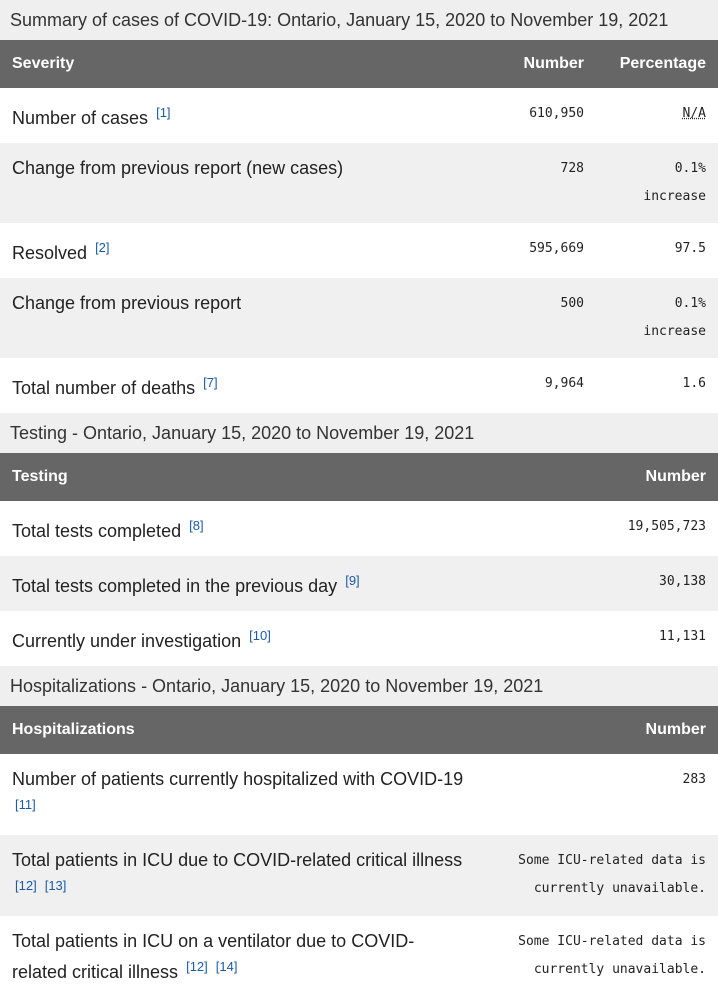  What do you see at coordinates (572, 303) in the screenshot?
I see `number-value: 500` at bounding box center [572, 303].